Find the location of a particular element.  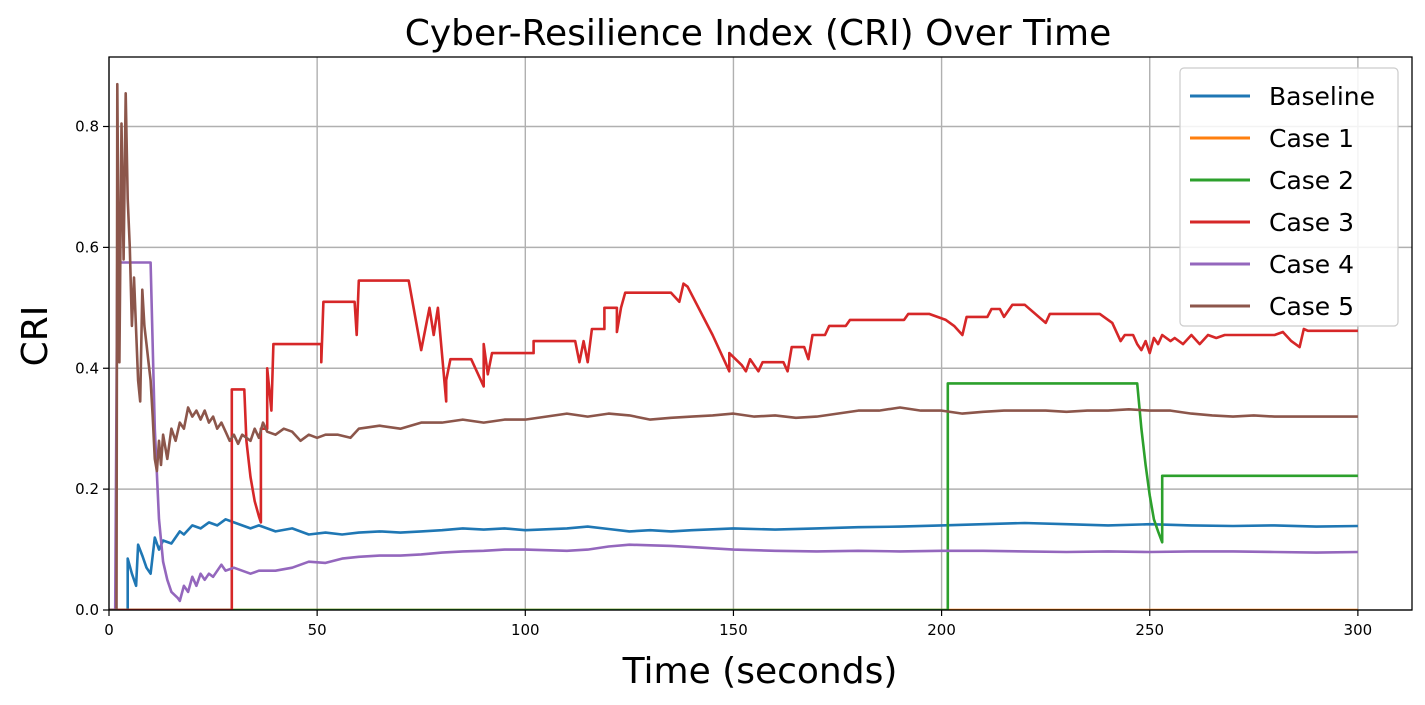

legend-label: Case 3 is located at coordinates (1311, 222).